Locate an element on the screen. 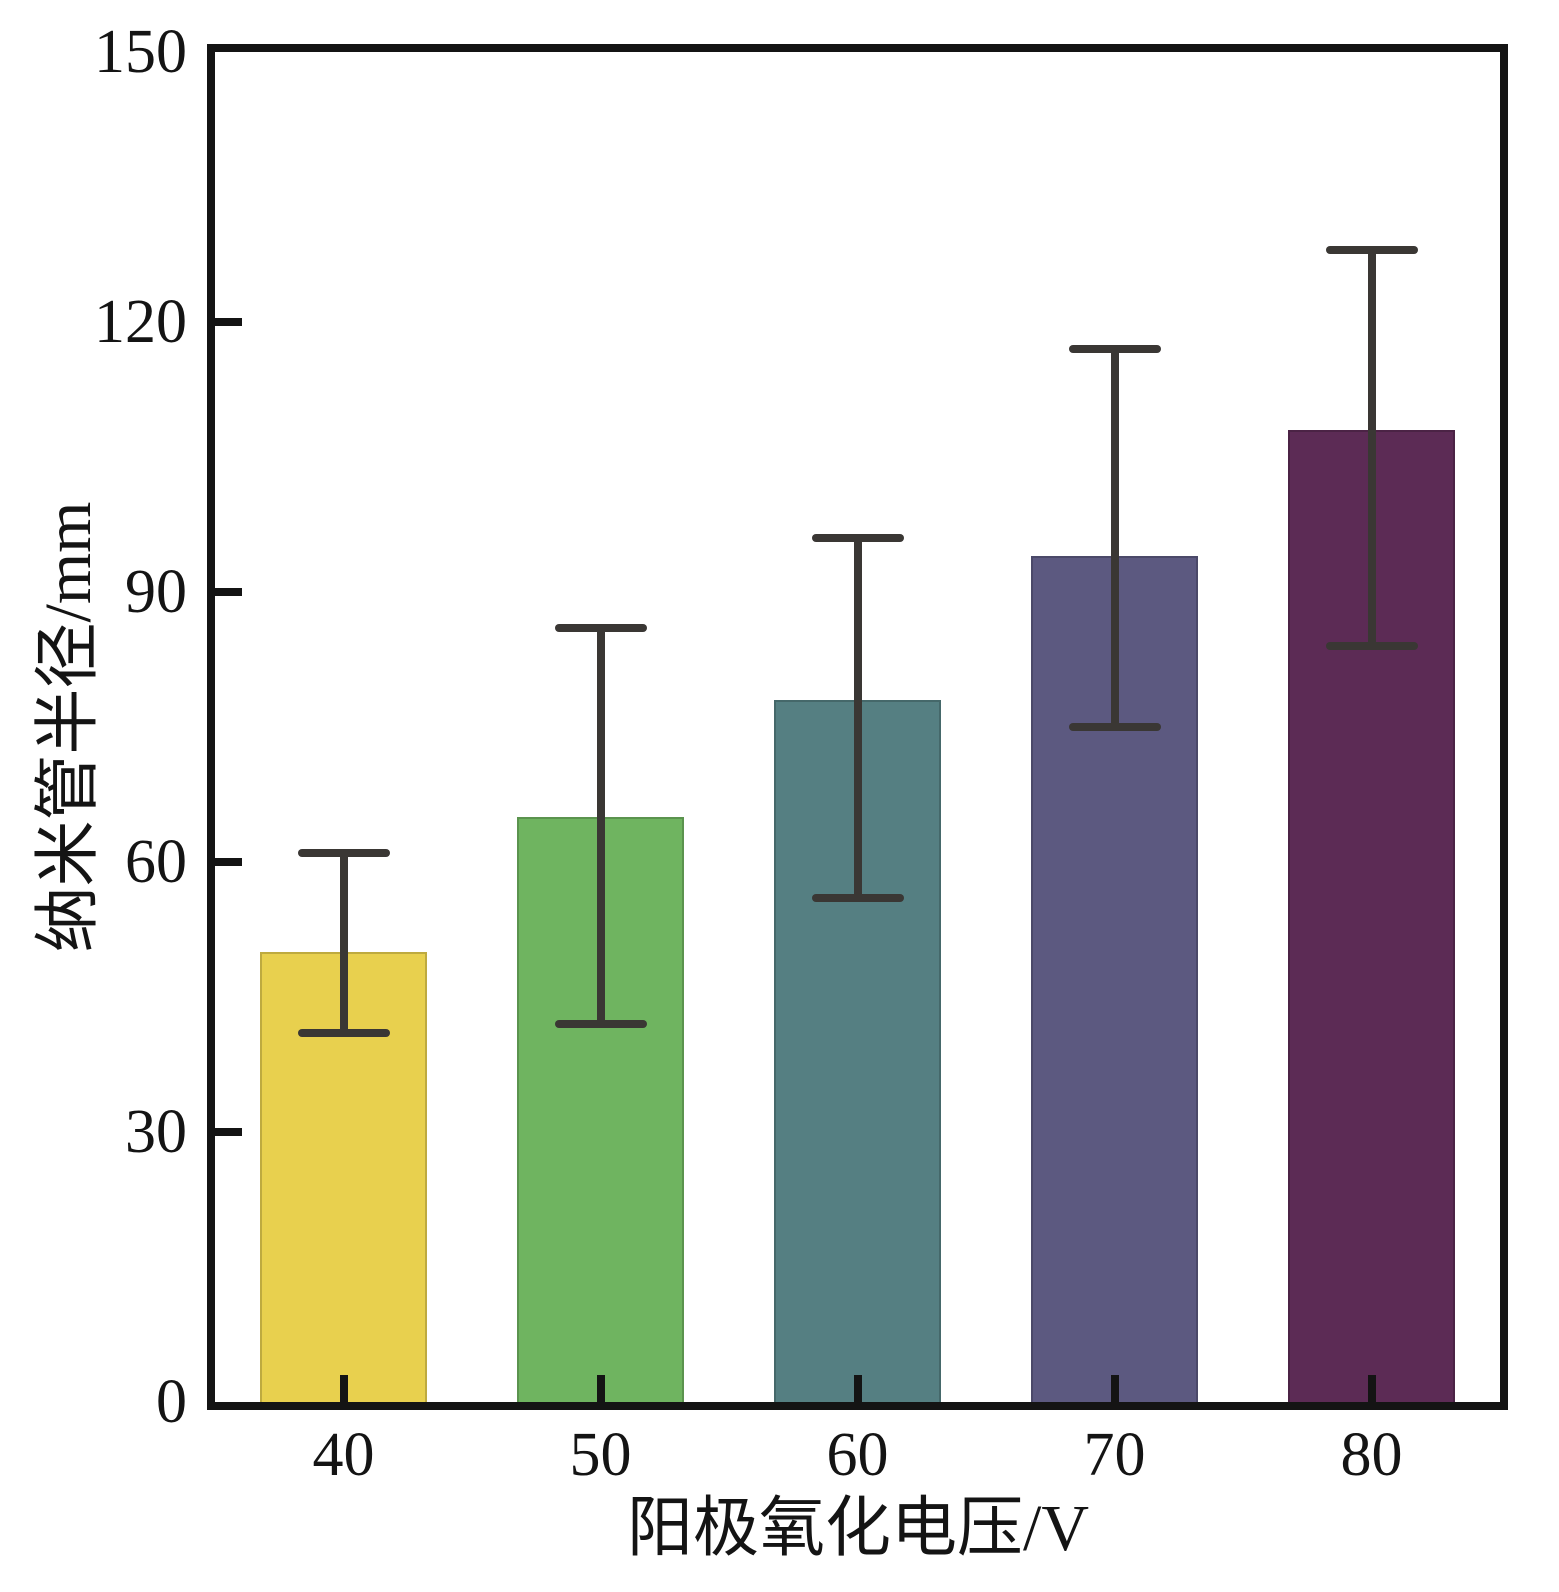 This screenshot has height=1592, width=1559. x-axis-title: 阳极氧化电压/V is located at coordinates (858, 1528).